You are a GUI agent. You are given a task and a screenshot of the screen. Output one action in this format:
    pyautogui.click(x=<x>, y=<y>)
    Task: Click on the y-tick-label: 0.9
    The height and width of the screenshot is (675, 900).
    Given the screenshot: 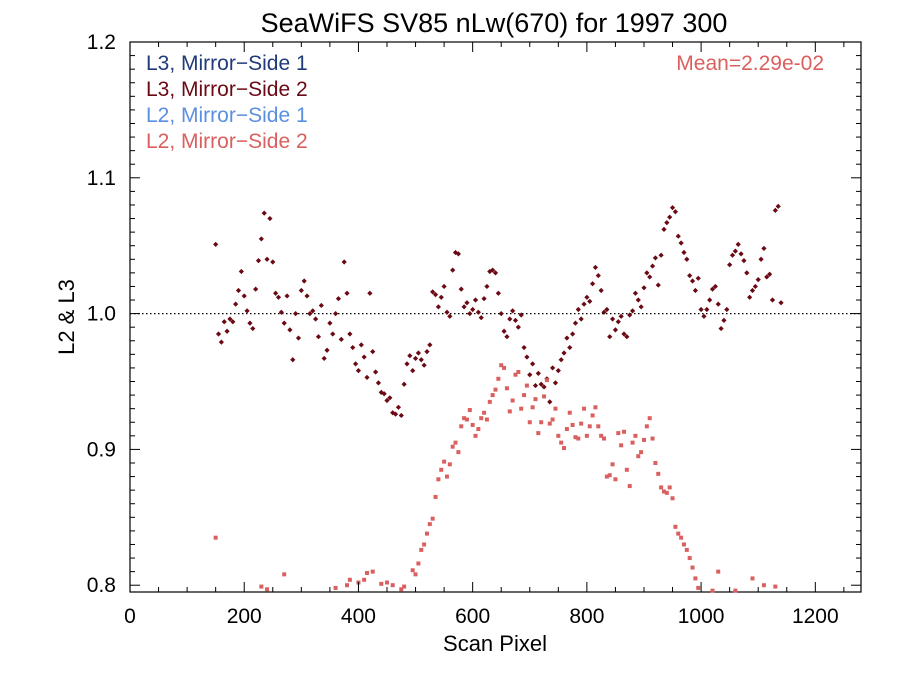 What is the action you would take?
    pyautogui.click(x=101, y=449)
    